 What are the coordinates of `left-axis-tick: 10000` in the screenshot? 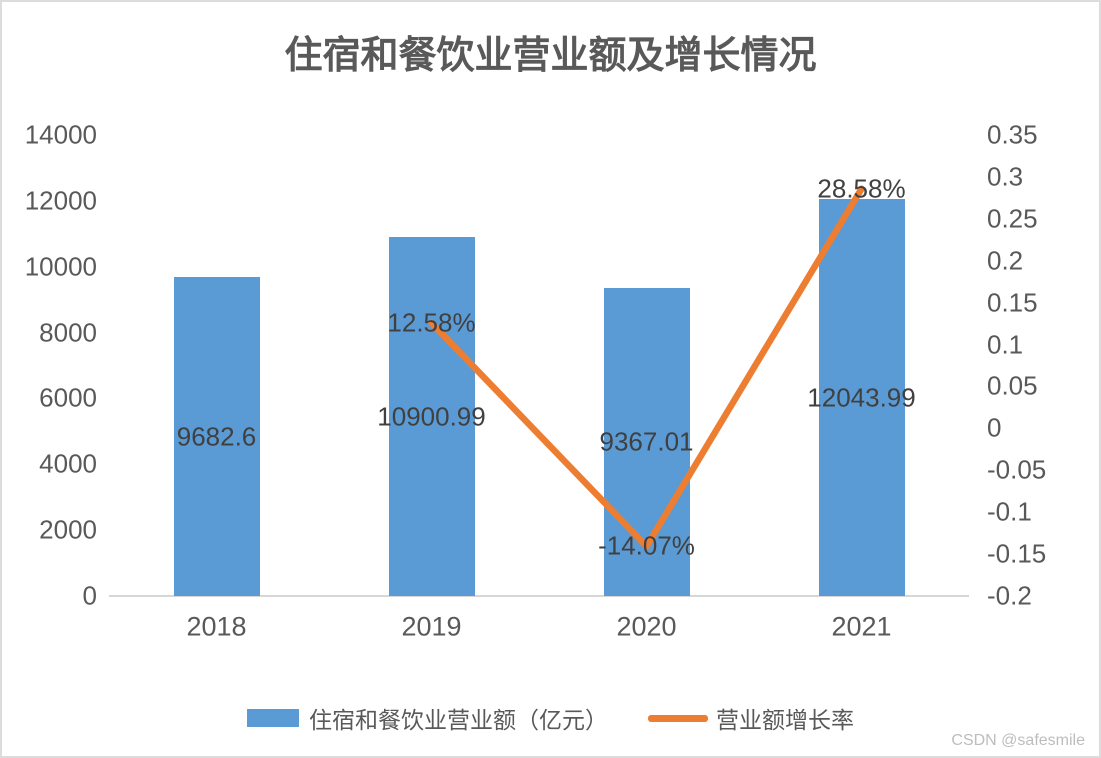 It's located at (60, 266).